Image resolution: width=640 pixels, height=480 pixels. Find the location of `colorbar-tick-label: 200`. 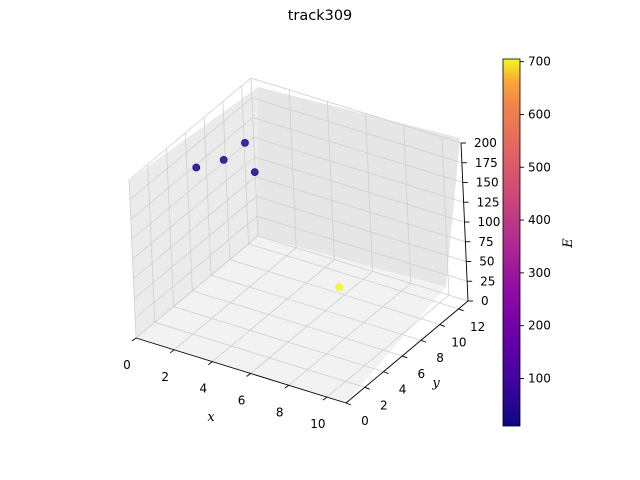

colorbar-tick-label: 200 is located at coordinates (539, 326).